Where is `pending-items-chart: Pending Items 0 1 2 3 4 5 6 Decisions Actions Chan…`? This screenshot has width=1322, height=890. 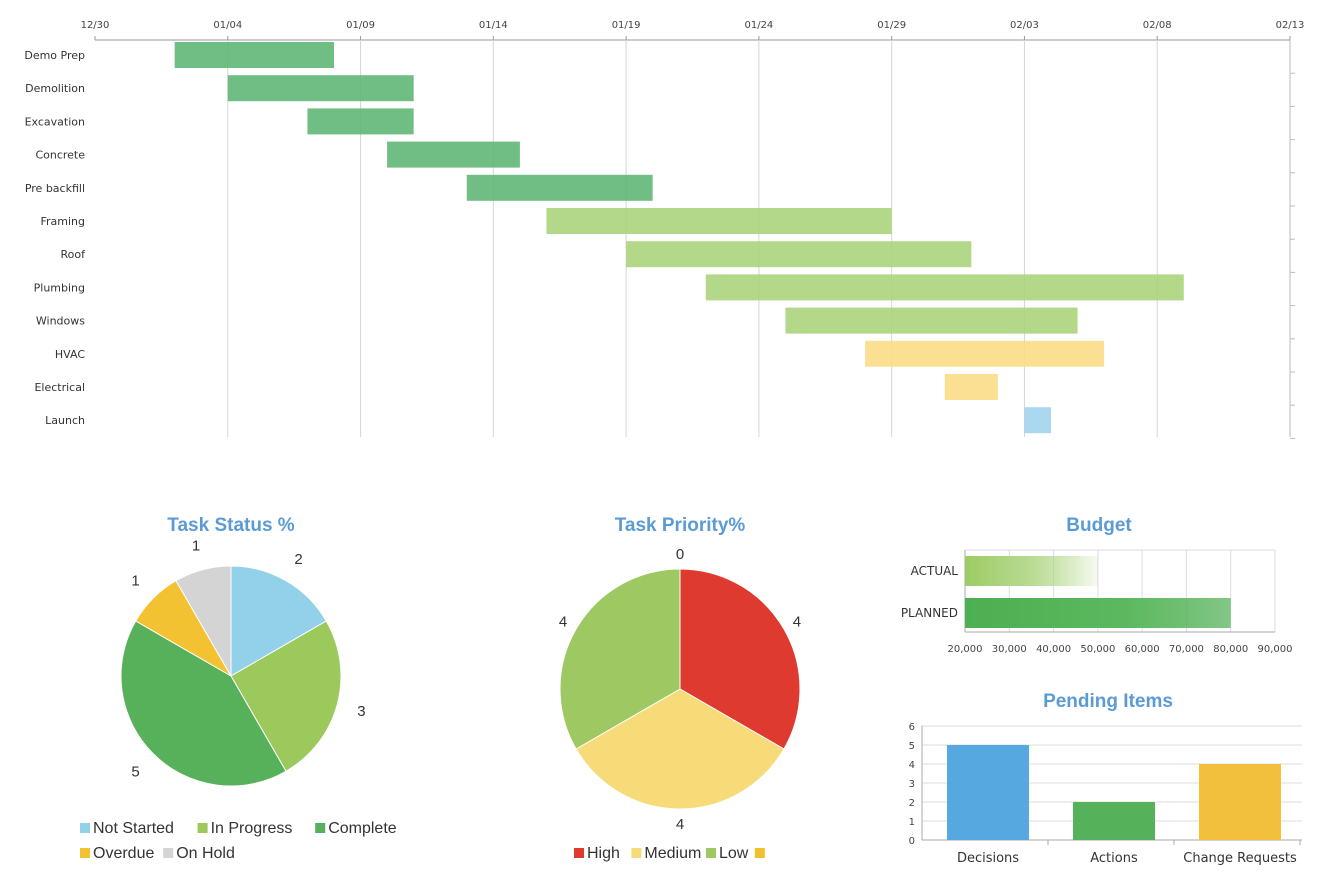
pending-items-chart: Pending Items 0 1 2 3 4 5 6 Decisions Actions Chan… is located at coordinates (1105, 778).